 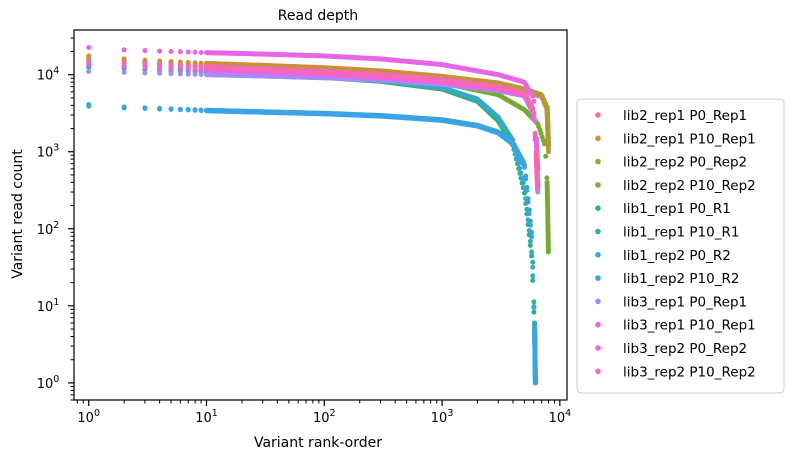 What do you see at coordinates (450, 413) in the screenshot?
I see `x-tick-exponent: 3` at bounding box center [450, 413].